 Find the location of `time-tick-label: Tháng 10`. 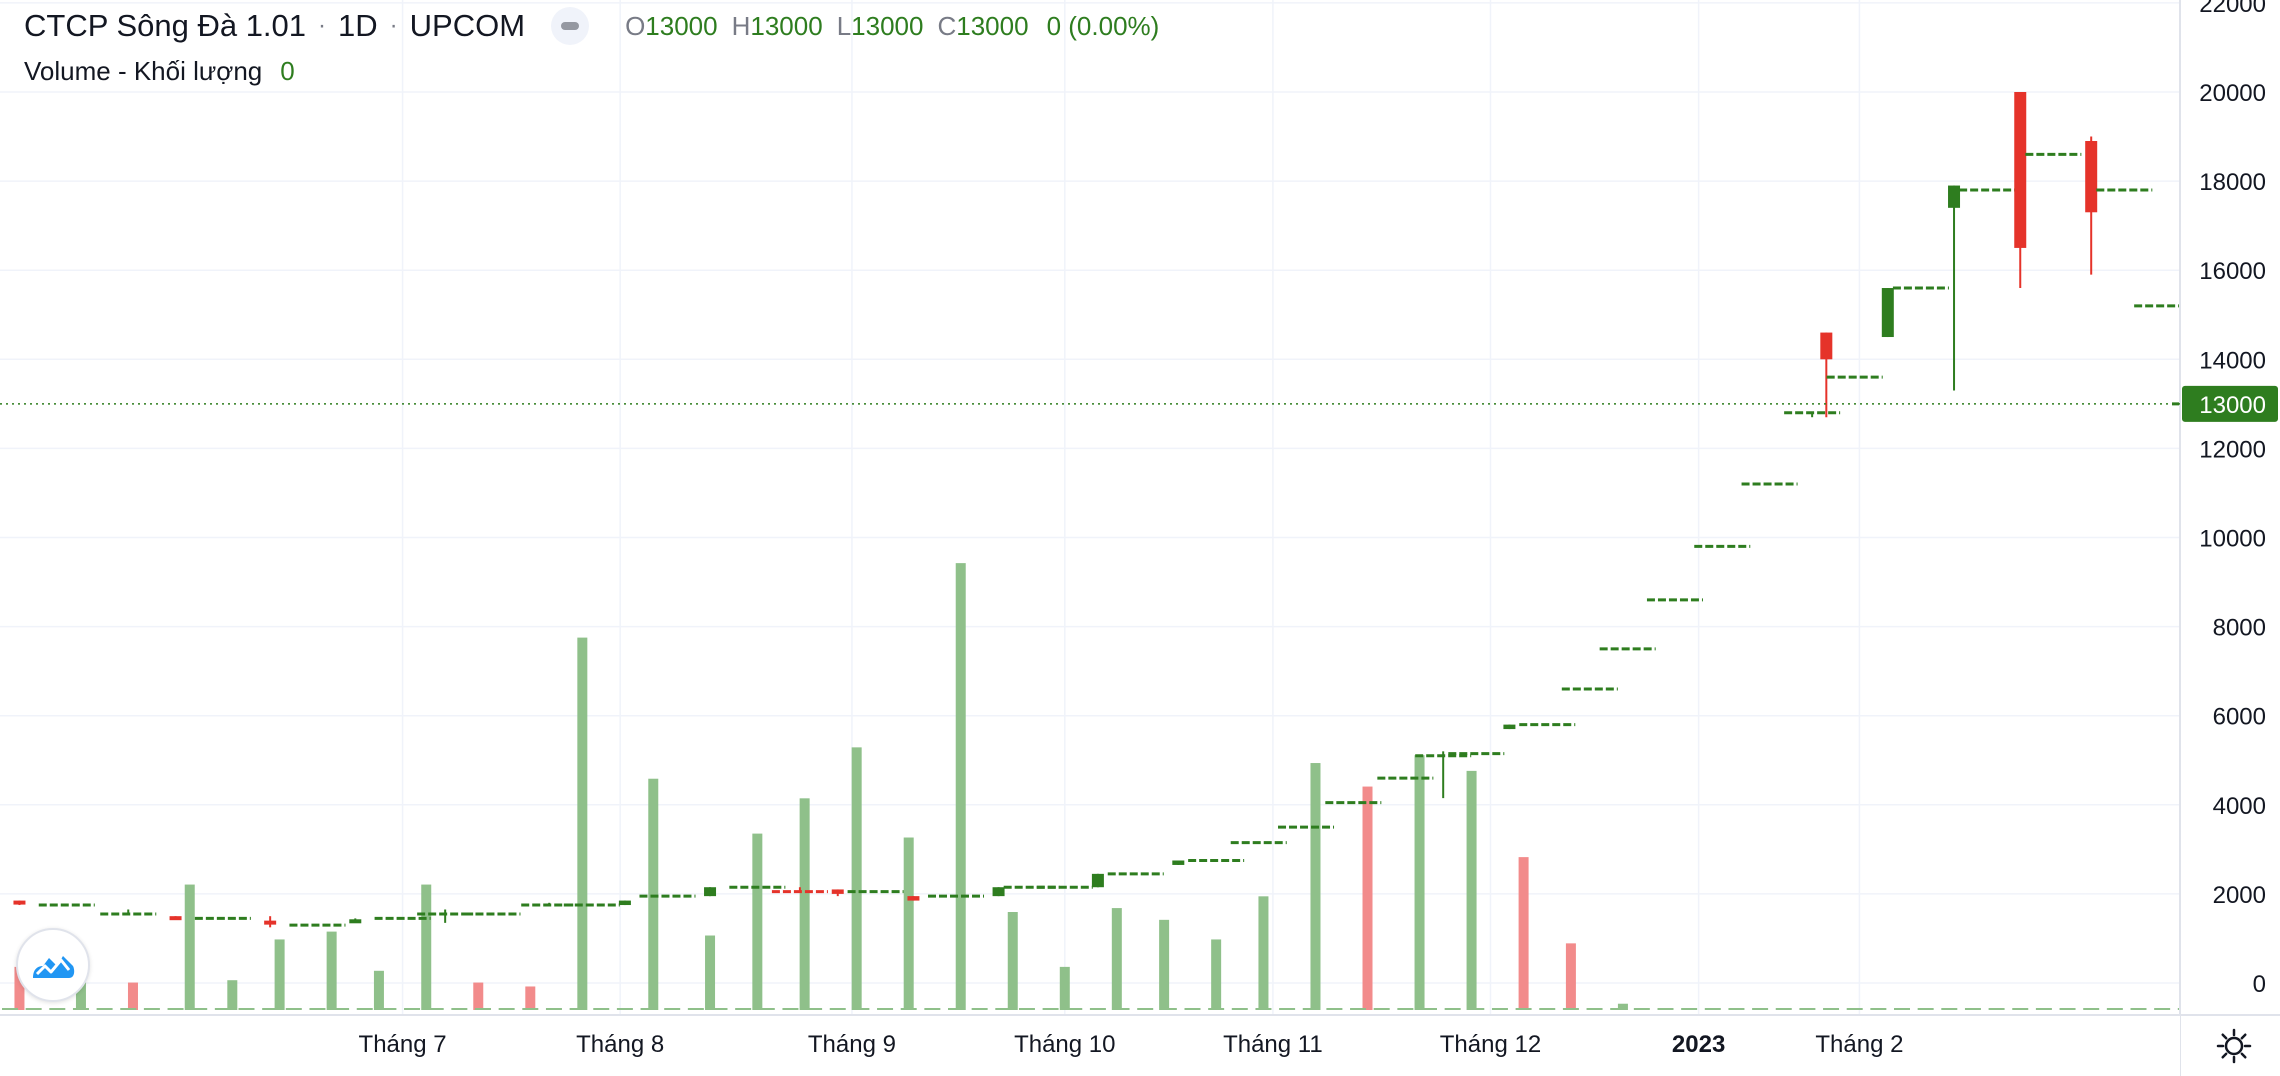

time-tick-label: Tháng 10 is located at coordinates (1064, 1044).